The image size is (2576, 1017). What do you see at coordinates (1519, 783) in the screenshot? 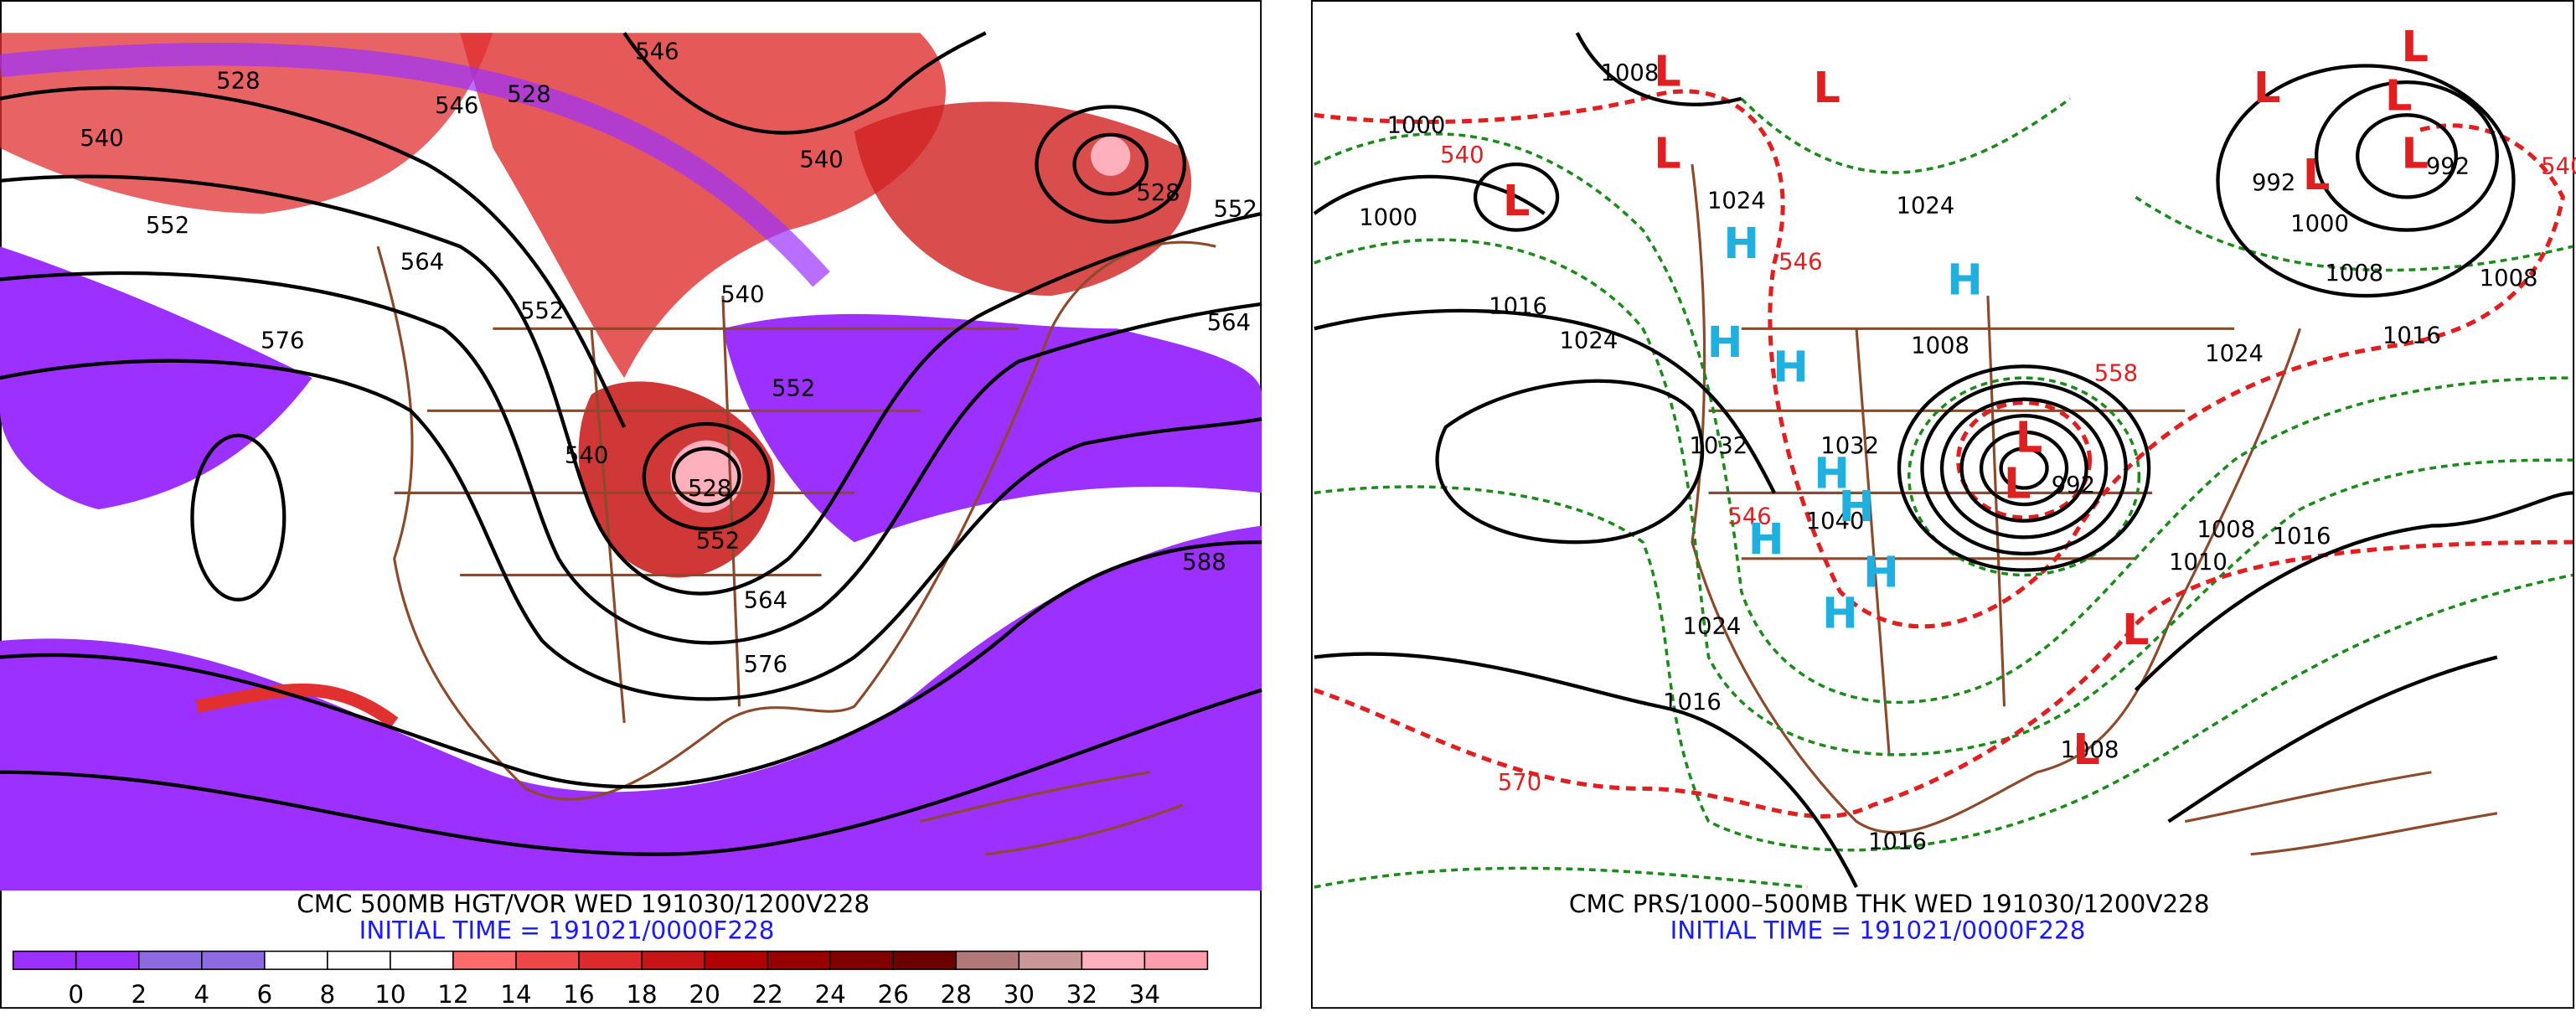
I see `thickness-label: 570` at bounding box center [1519, 783].